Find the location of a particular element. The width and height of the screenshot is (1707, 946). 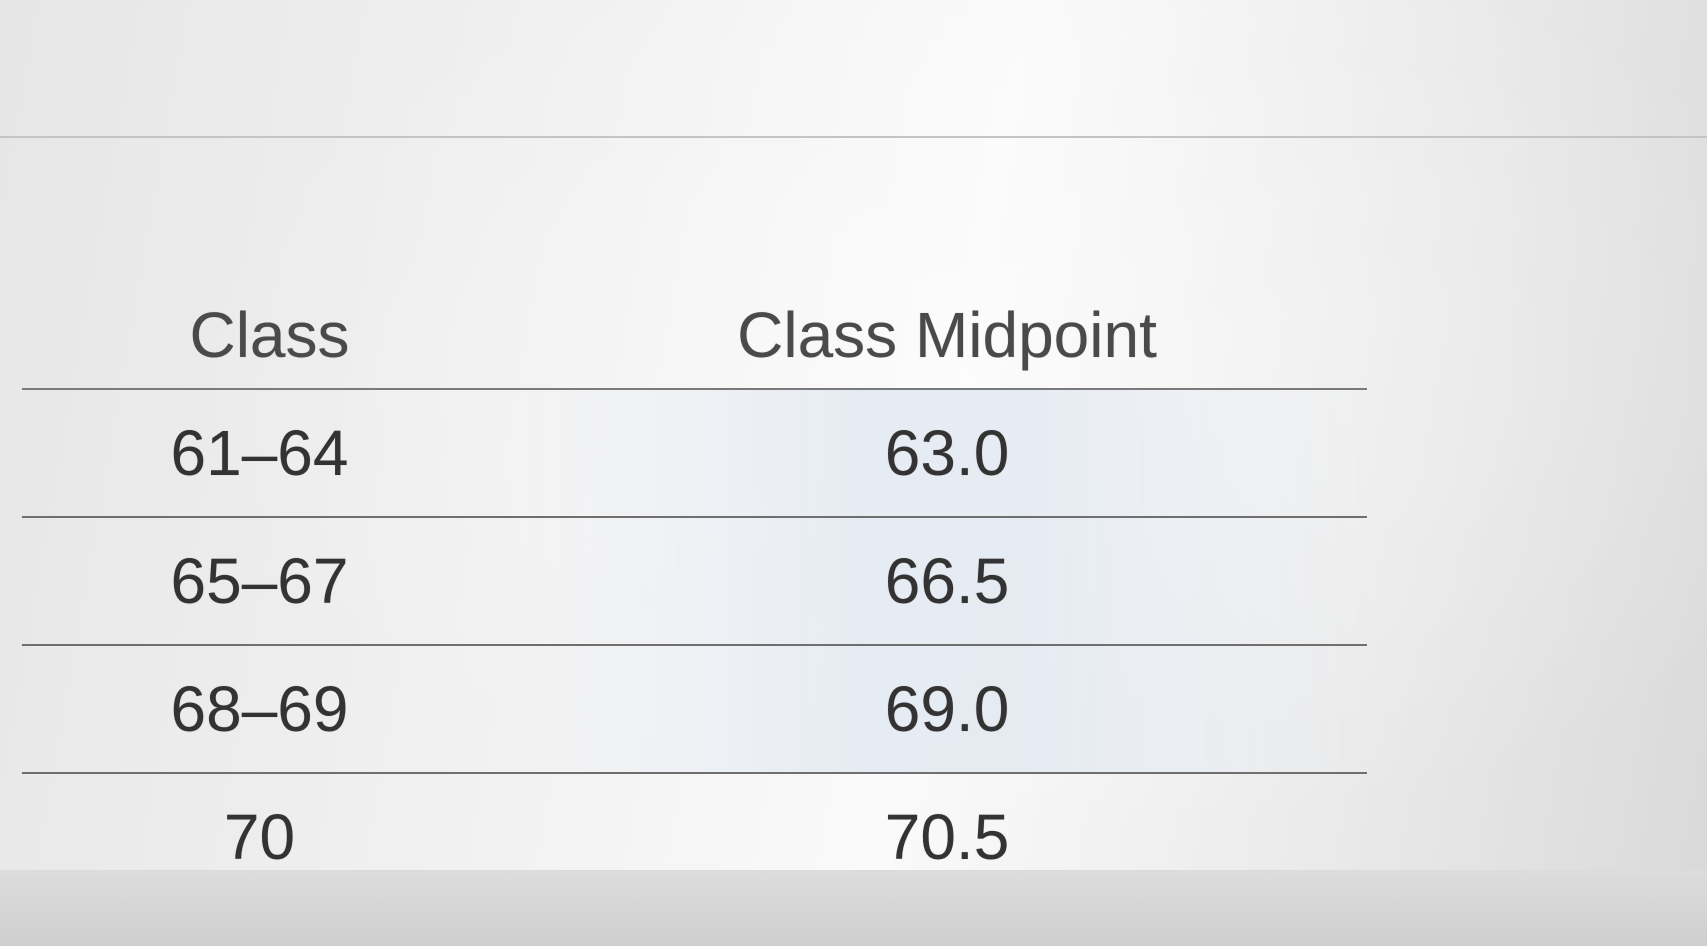

column-header-class: Class is located at coordinates (274, 336).